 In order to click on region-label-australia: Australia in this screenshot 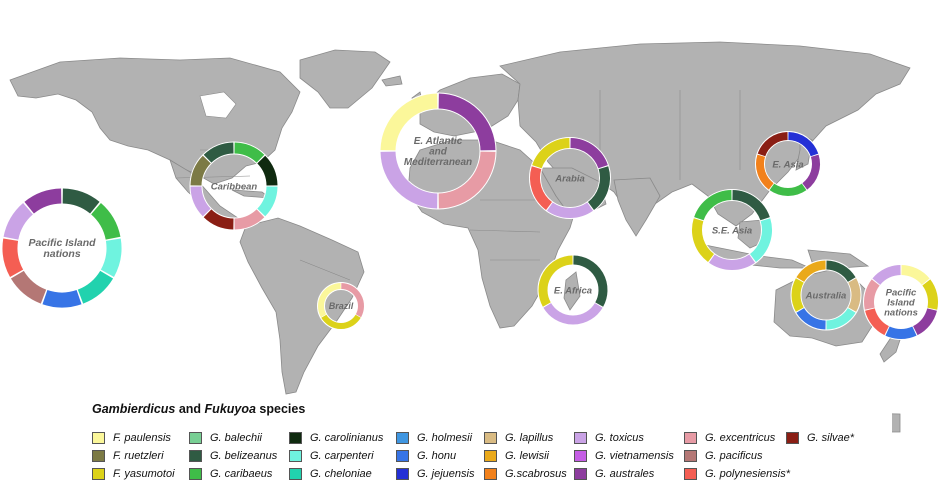, I will do `click(826, 295)`.